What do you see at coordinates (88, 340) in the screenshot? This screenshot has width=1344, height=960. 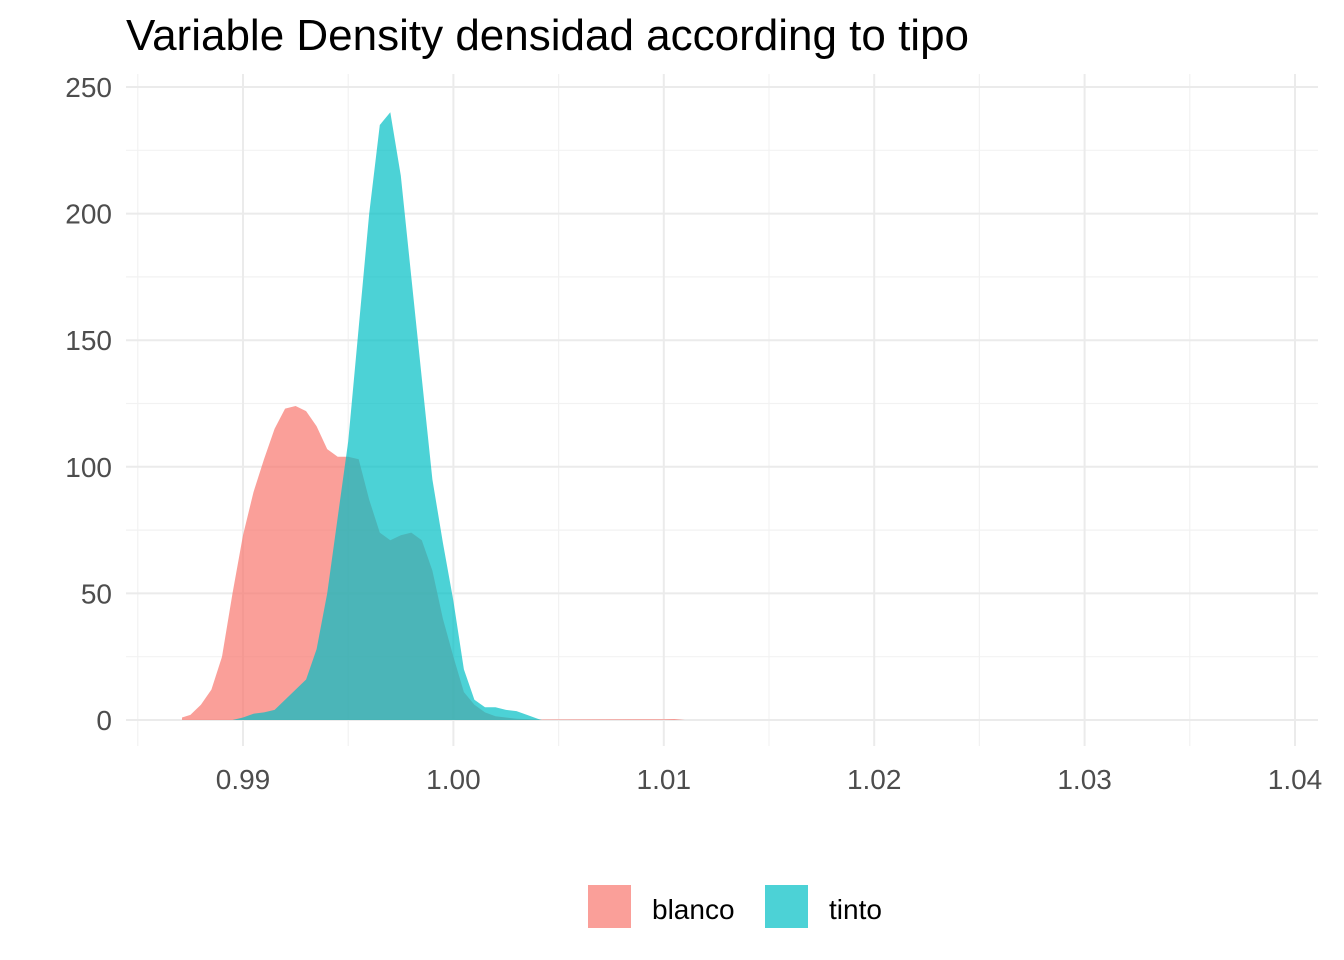 I see `y-tick-label: 150` at bounding box center [88, 340].